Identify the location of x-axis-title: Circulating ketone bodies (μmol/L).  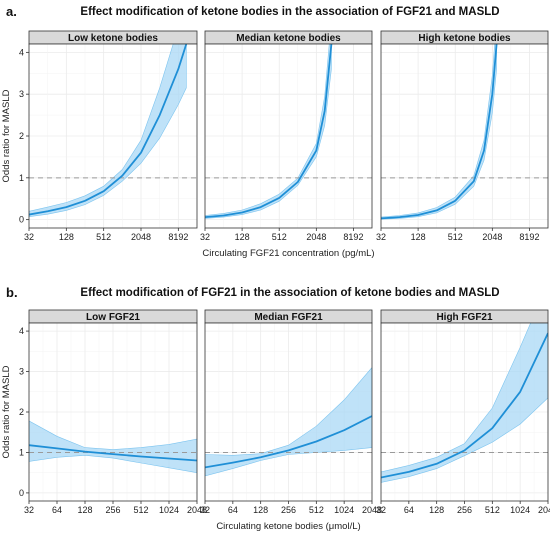
(288, 526).